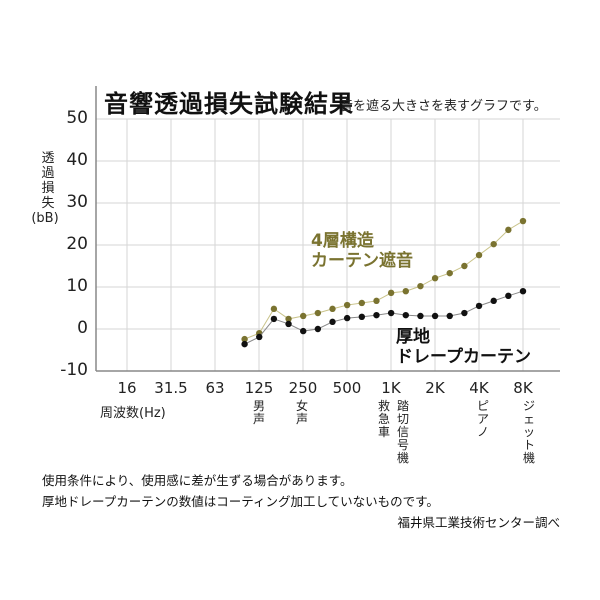  What do you see at coordinates (528, 432) in the screenshot?
I see `annotation-jet: ジェット機` at bounding box center [528, 432].